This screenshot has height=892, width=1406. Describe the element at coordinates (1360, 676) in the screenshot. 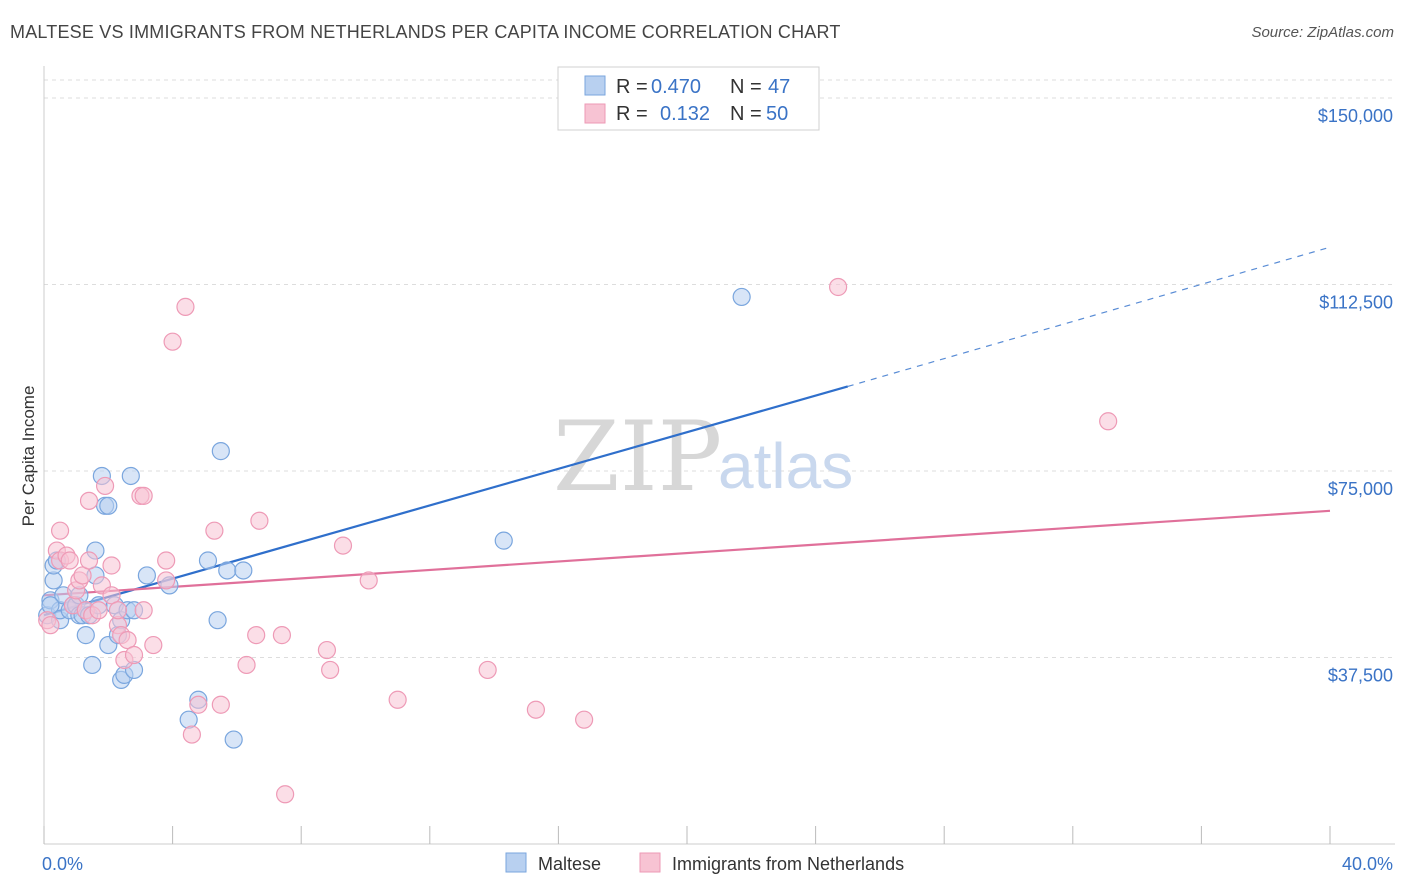

I see `y-tick-label: $37,500` at that location.